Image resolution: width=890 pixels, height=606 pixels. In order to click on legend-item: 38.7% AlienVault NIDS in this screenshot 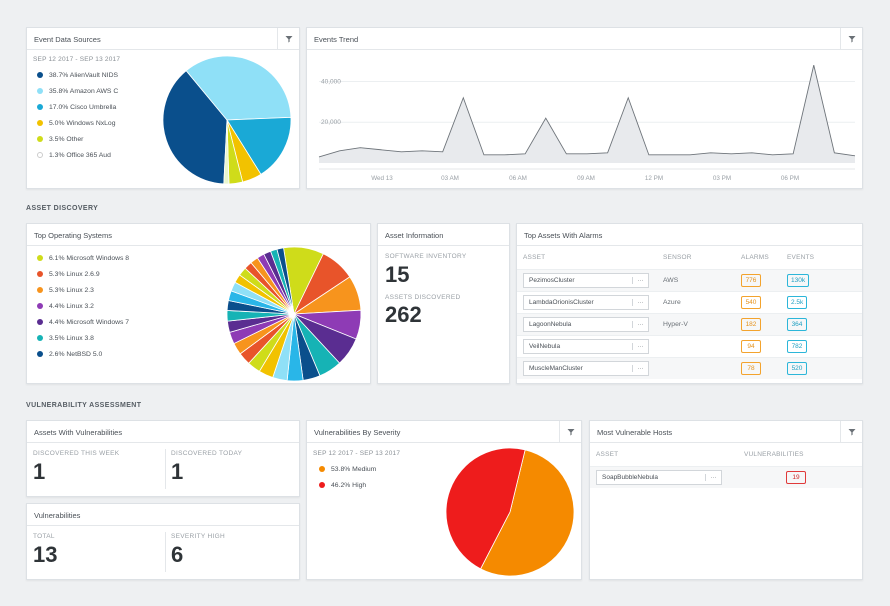, I will do `click(90, 75)`.